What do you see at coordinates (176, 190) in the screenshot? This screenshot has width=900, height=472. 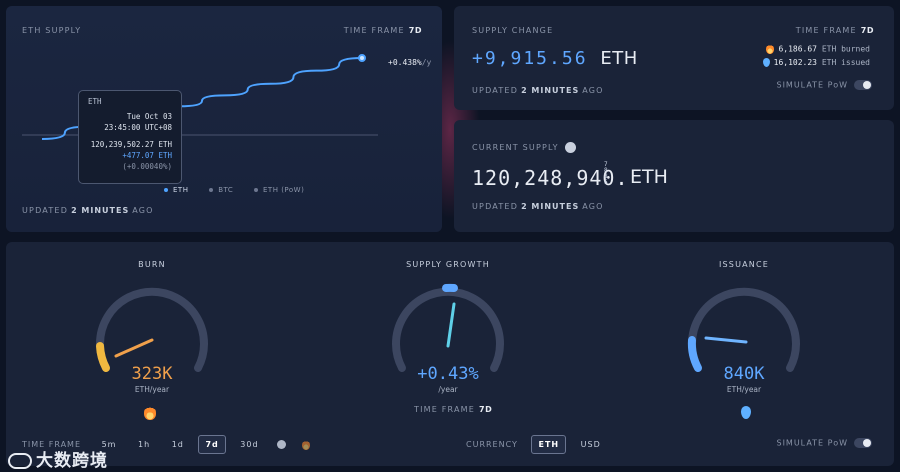 I see `legend-eth: ETH` at bounding box center [176, 190].